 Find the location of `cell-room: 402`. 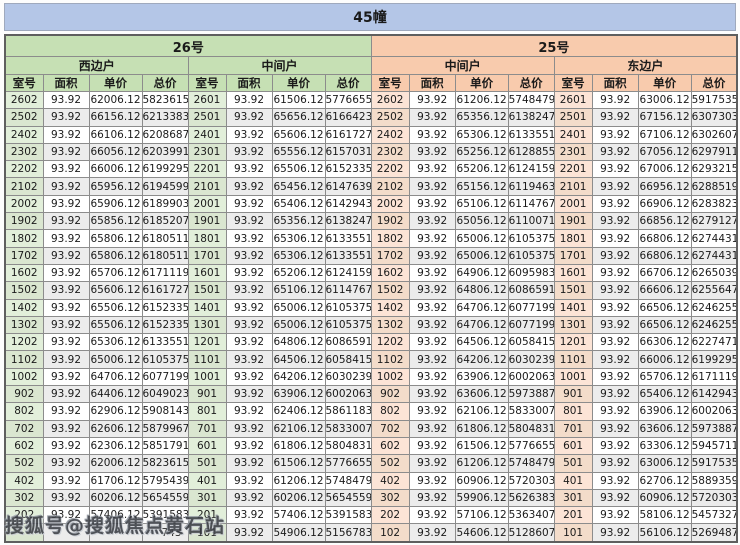

cell-room: 402 is located at coordinates (390, 480).